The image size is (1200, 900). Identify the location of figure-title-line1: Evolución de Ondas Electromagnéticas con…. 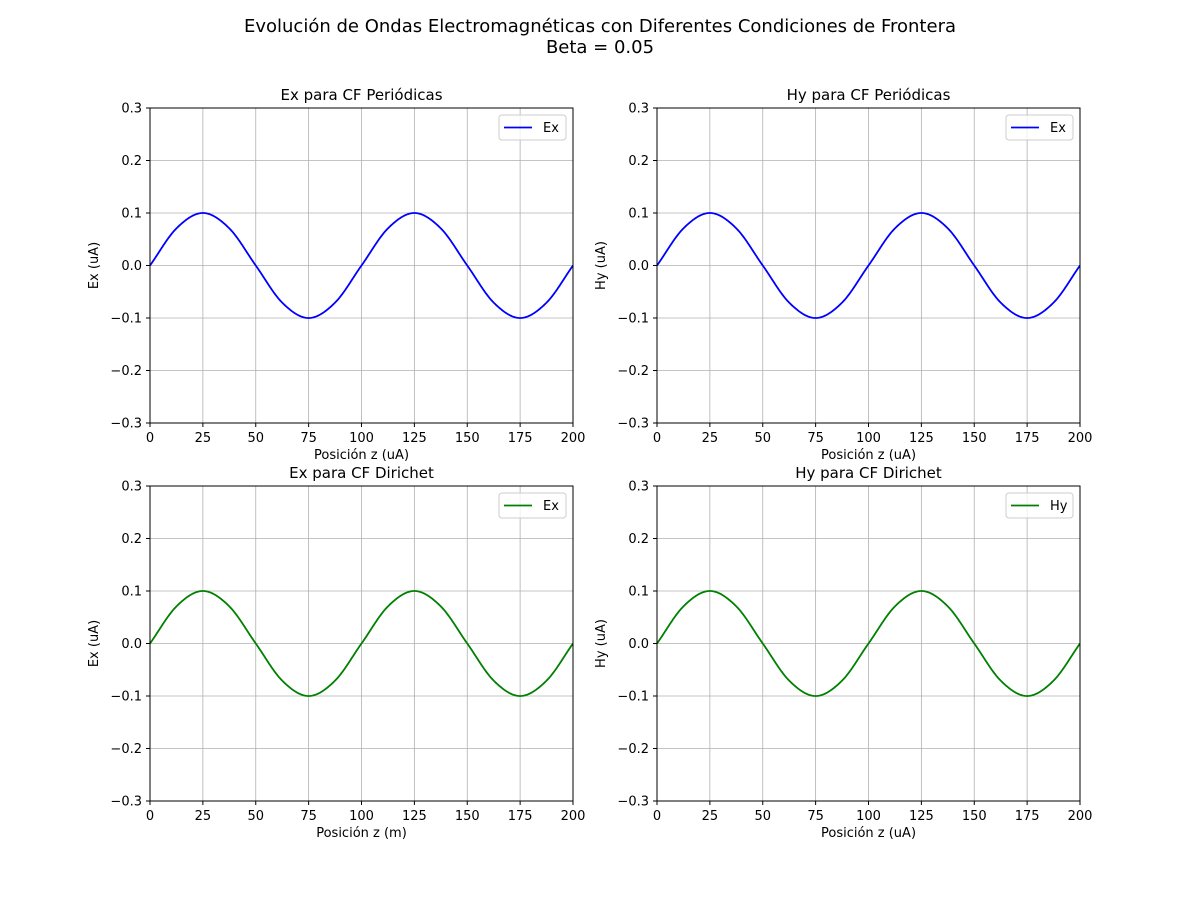
(599, 26).